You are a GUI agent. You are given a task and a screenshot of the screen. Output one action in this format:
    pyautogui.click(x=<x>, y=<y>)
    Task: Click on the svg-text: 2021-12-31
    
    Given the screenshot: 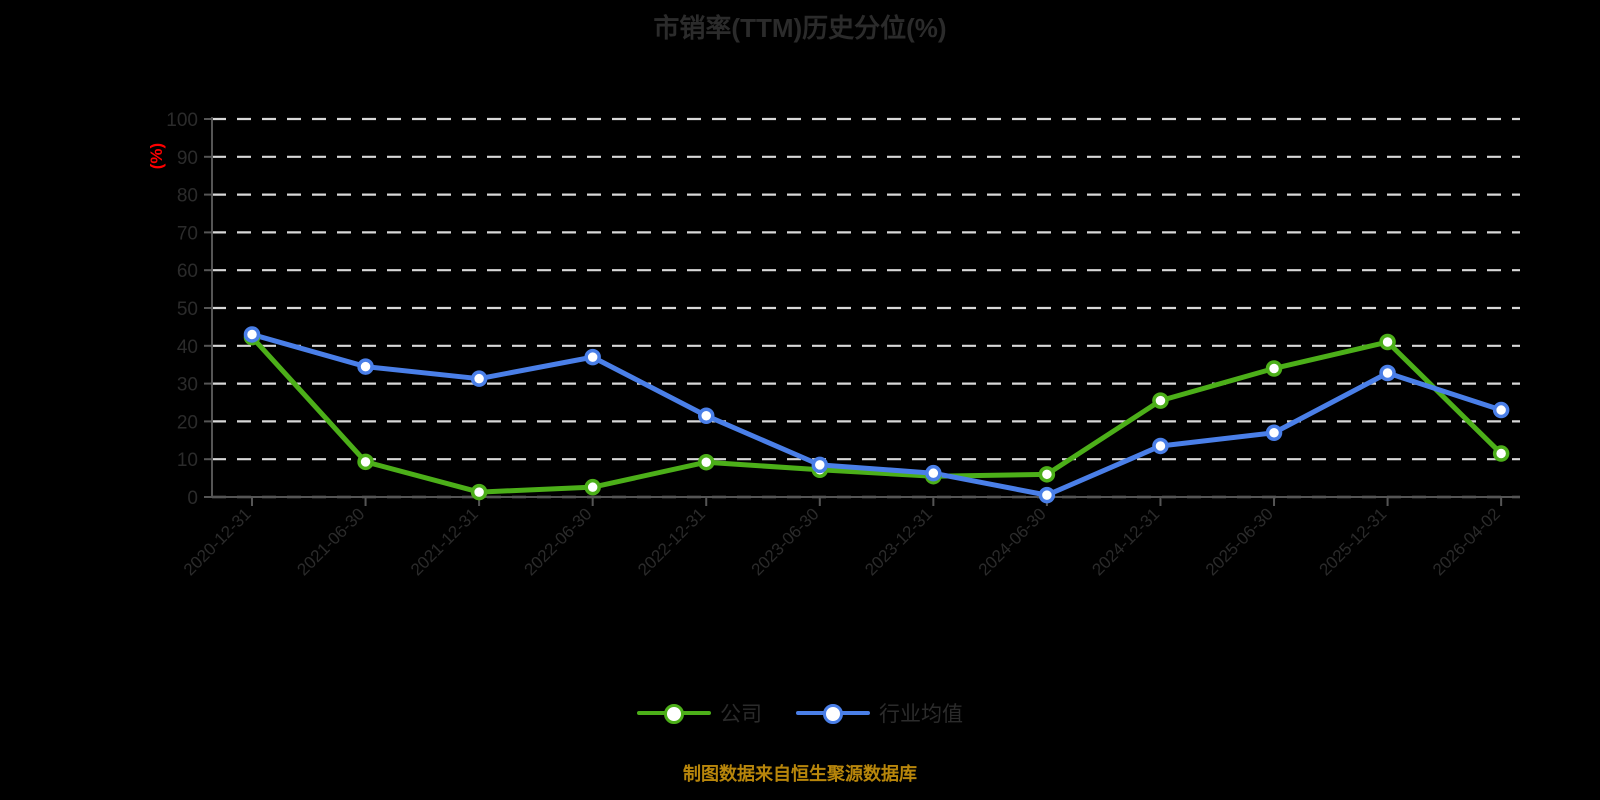 What is the action you would take?
    pyautogui.click(x=444, y=541)
    